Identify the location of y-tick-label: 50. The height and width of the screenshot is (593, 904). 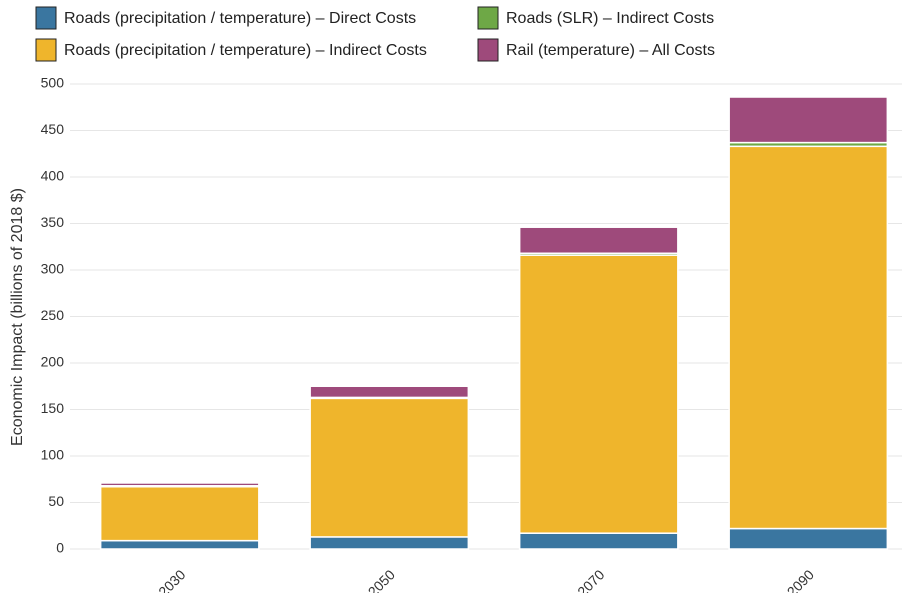
(56, 501).